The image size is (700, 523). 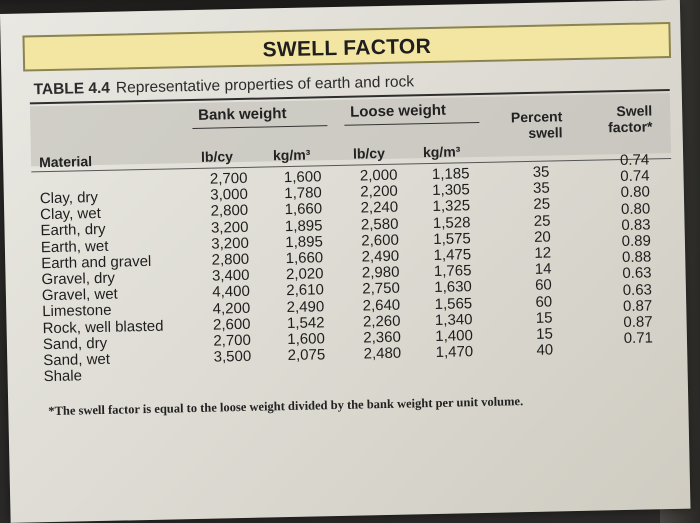 What do you see at coordinates (536, 117) in the screenshot?
I see `header-percent-line1: Percent` at bounding box center [536, 117].